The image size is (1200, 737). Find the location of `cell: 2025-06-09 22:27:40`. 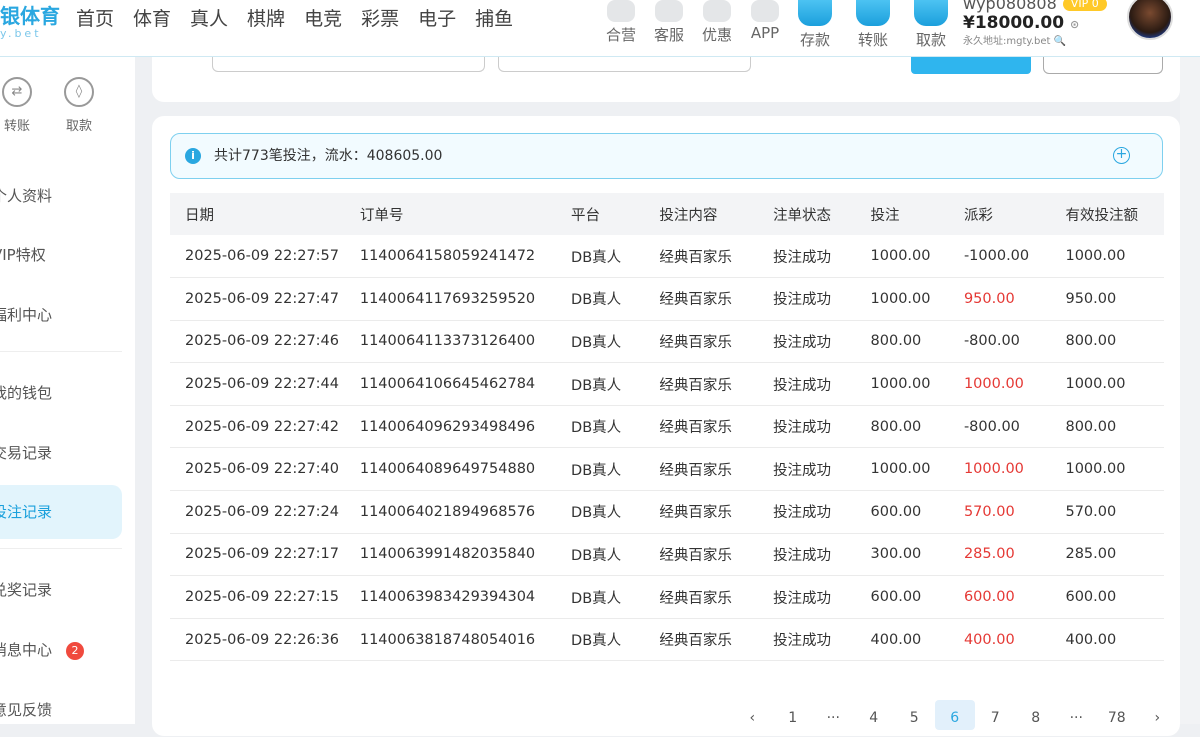

cell: 2025-06-09 22:27:40 is located at coordinates (265, 469).